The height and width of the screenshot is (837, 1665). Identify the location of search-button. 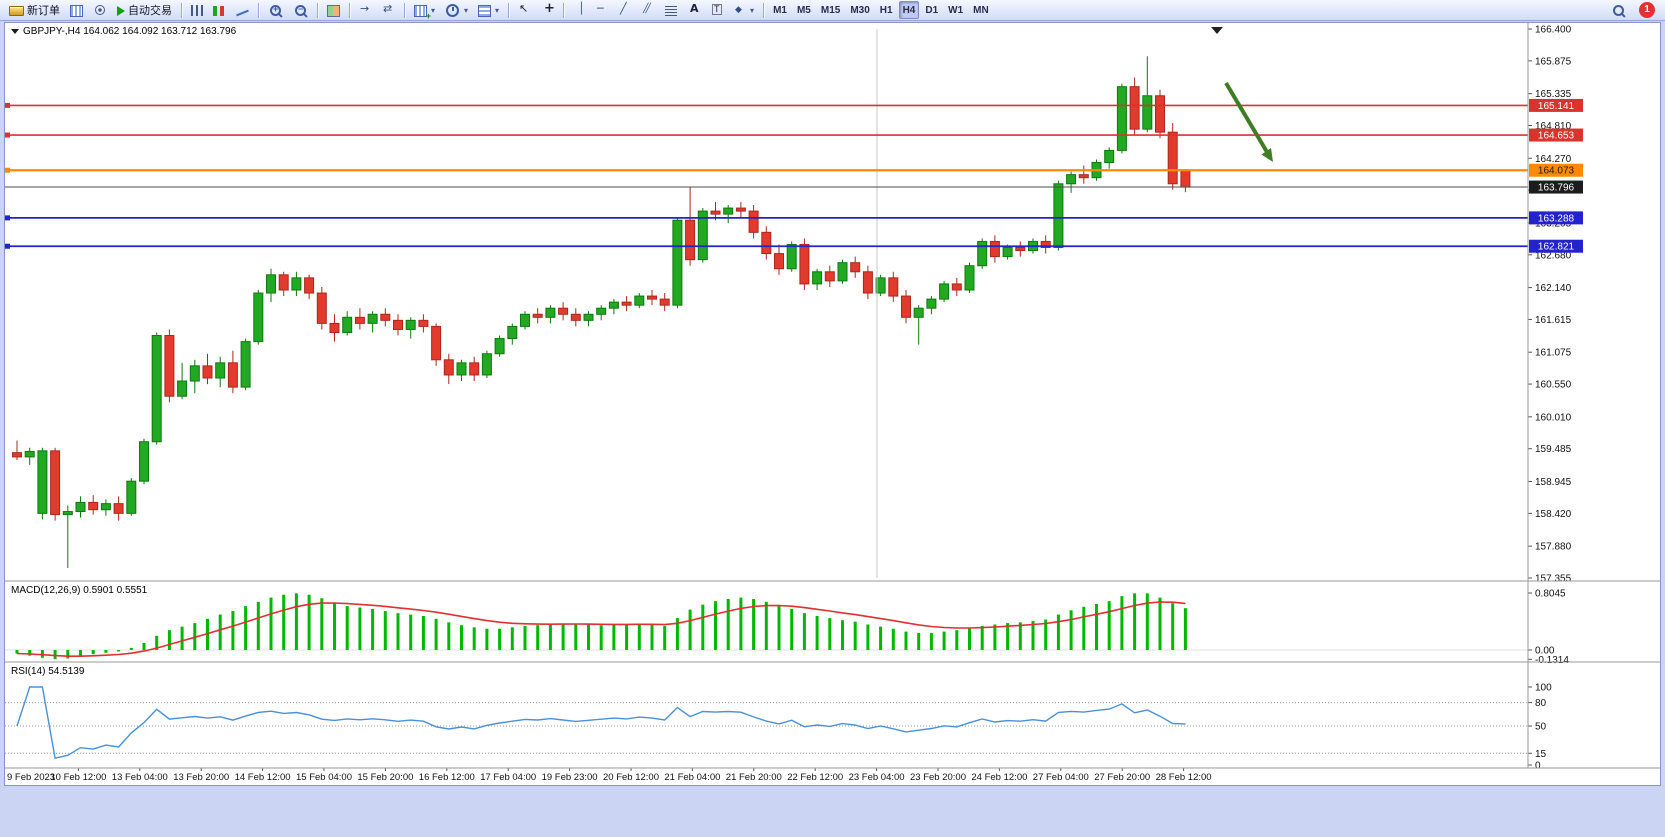
(1618, 10).